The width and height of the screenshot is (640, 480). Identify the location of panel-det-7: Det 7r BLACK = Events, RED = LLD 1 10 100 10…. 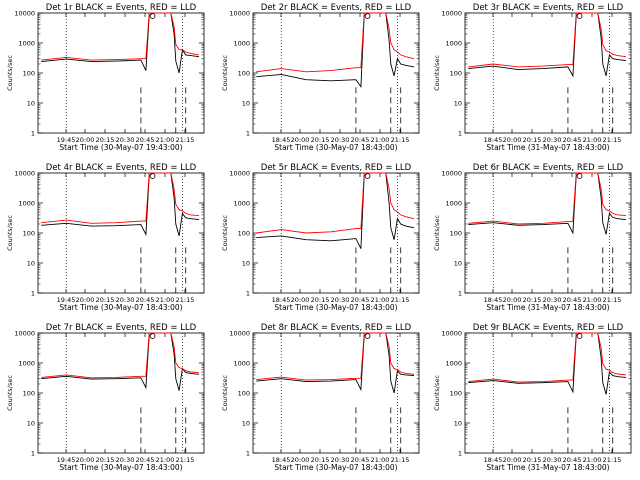
(105, 397).